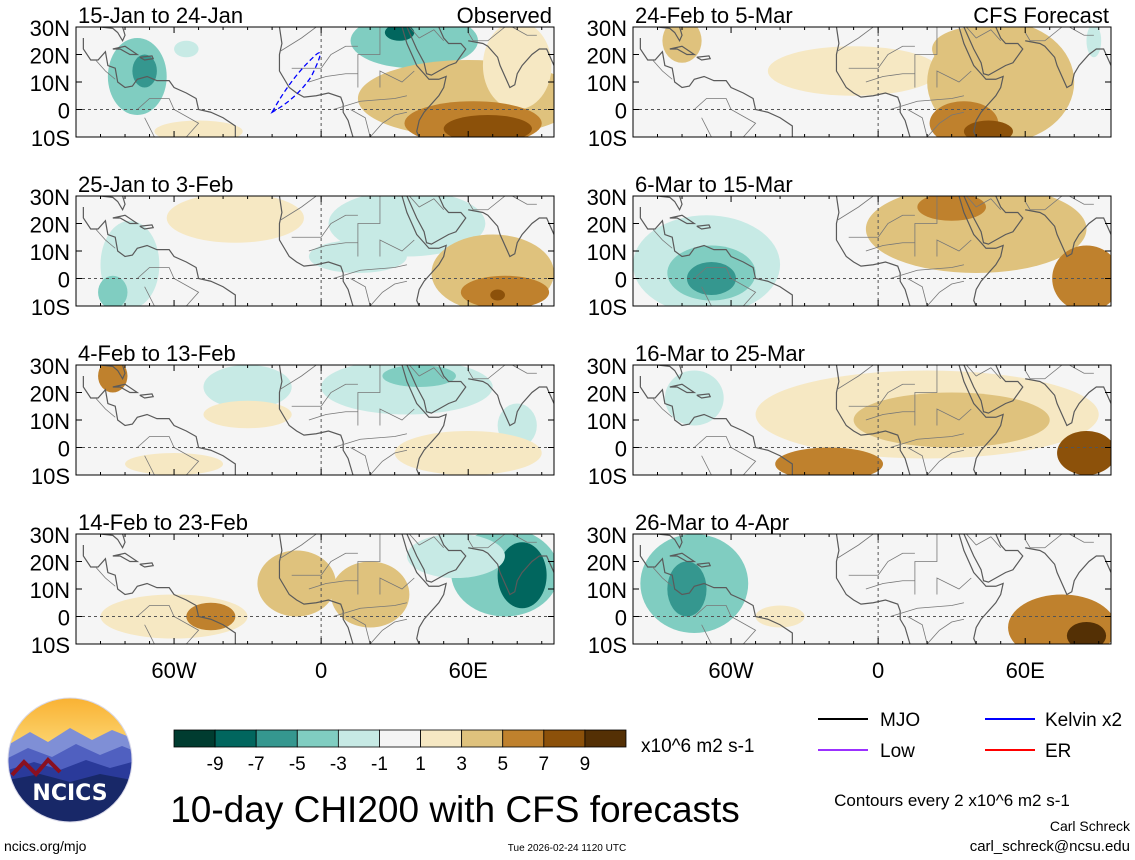 Image resolution: width=1135 pixels, height=860 pixels. What do you see at coordinates (730, 670) in the screenshot?
I see `lon-label: 60W` at bounding box center [730, 670].